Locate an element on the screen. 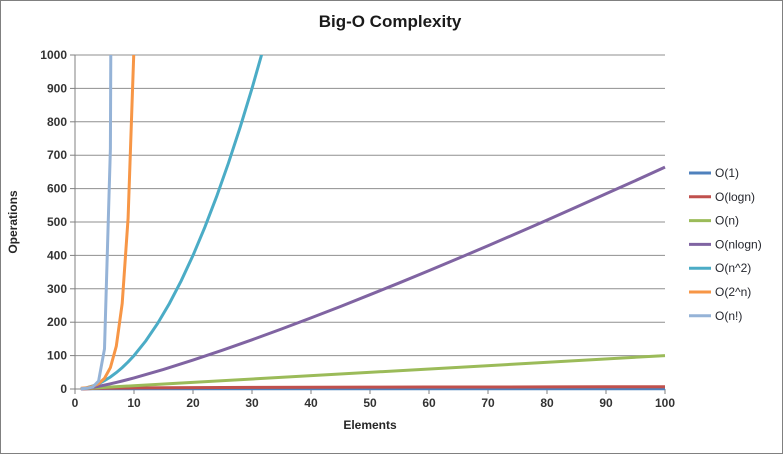 Image resolution: width=783 pixels, height=454 pixels. legend-label: O(1) is located at coordinates (727, 173).